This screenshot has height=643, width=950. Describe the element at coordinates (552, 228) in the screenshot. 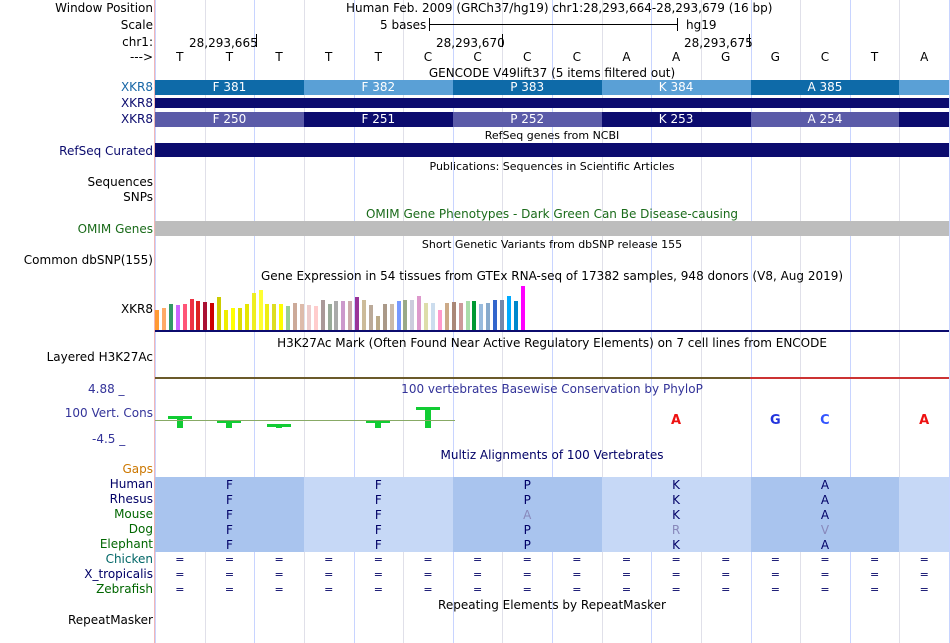

I see `omim-bar` at that location.